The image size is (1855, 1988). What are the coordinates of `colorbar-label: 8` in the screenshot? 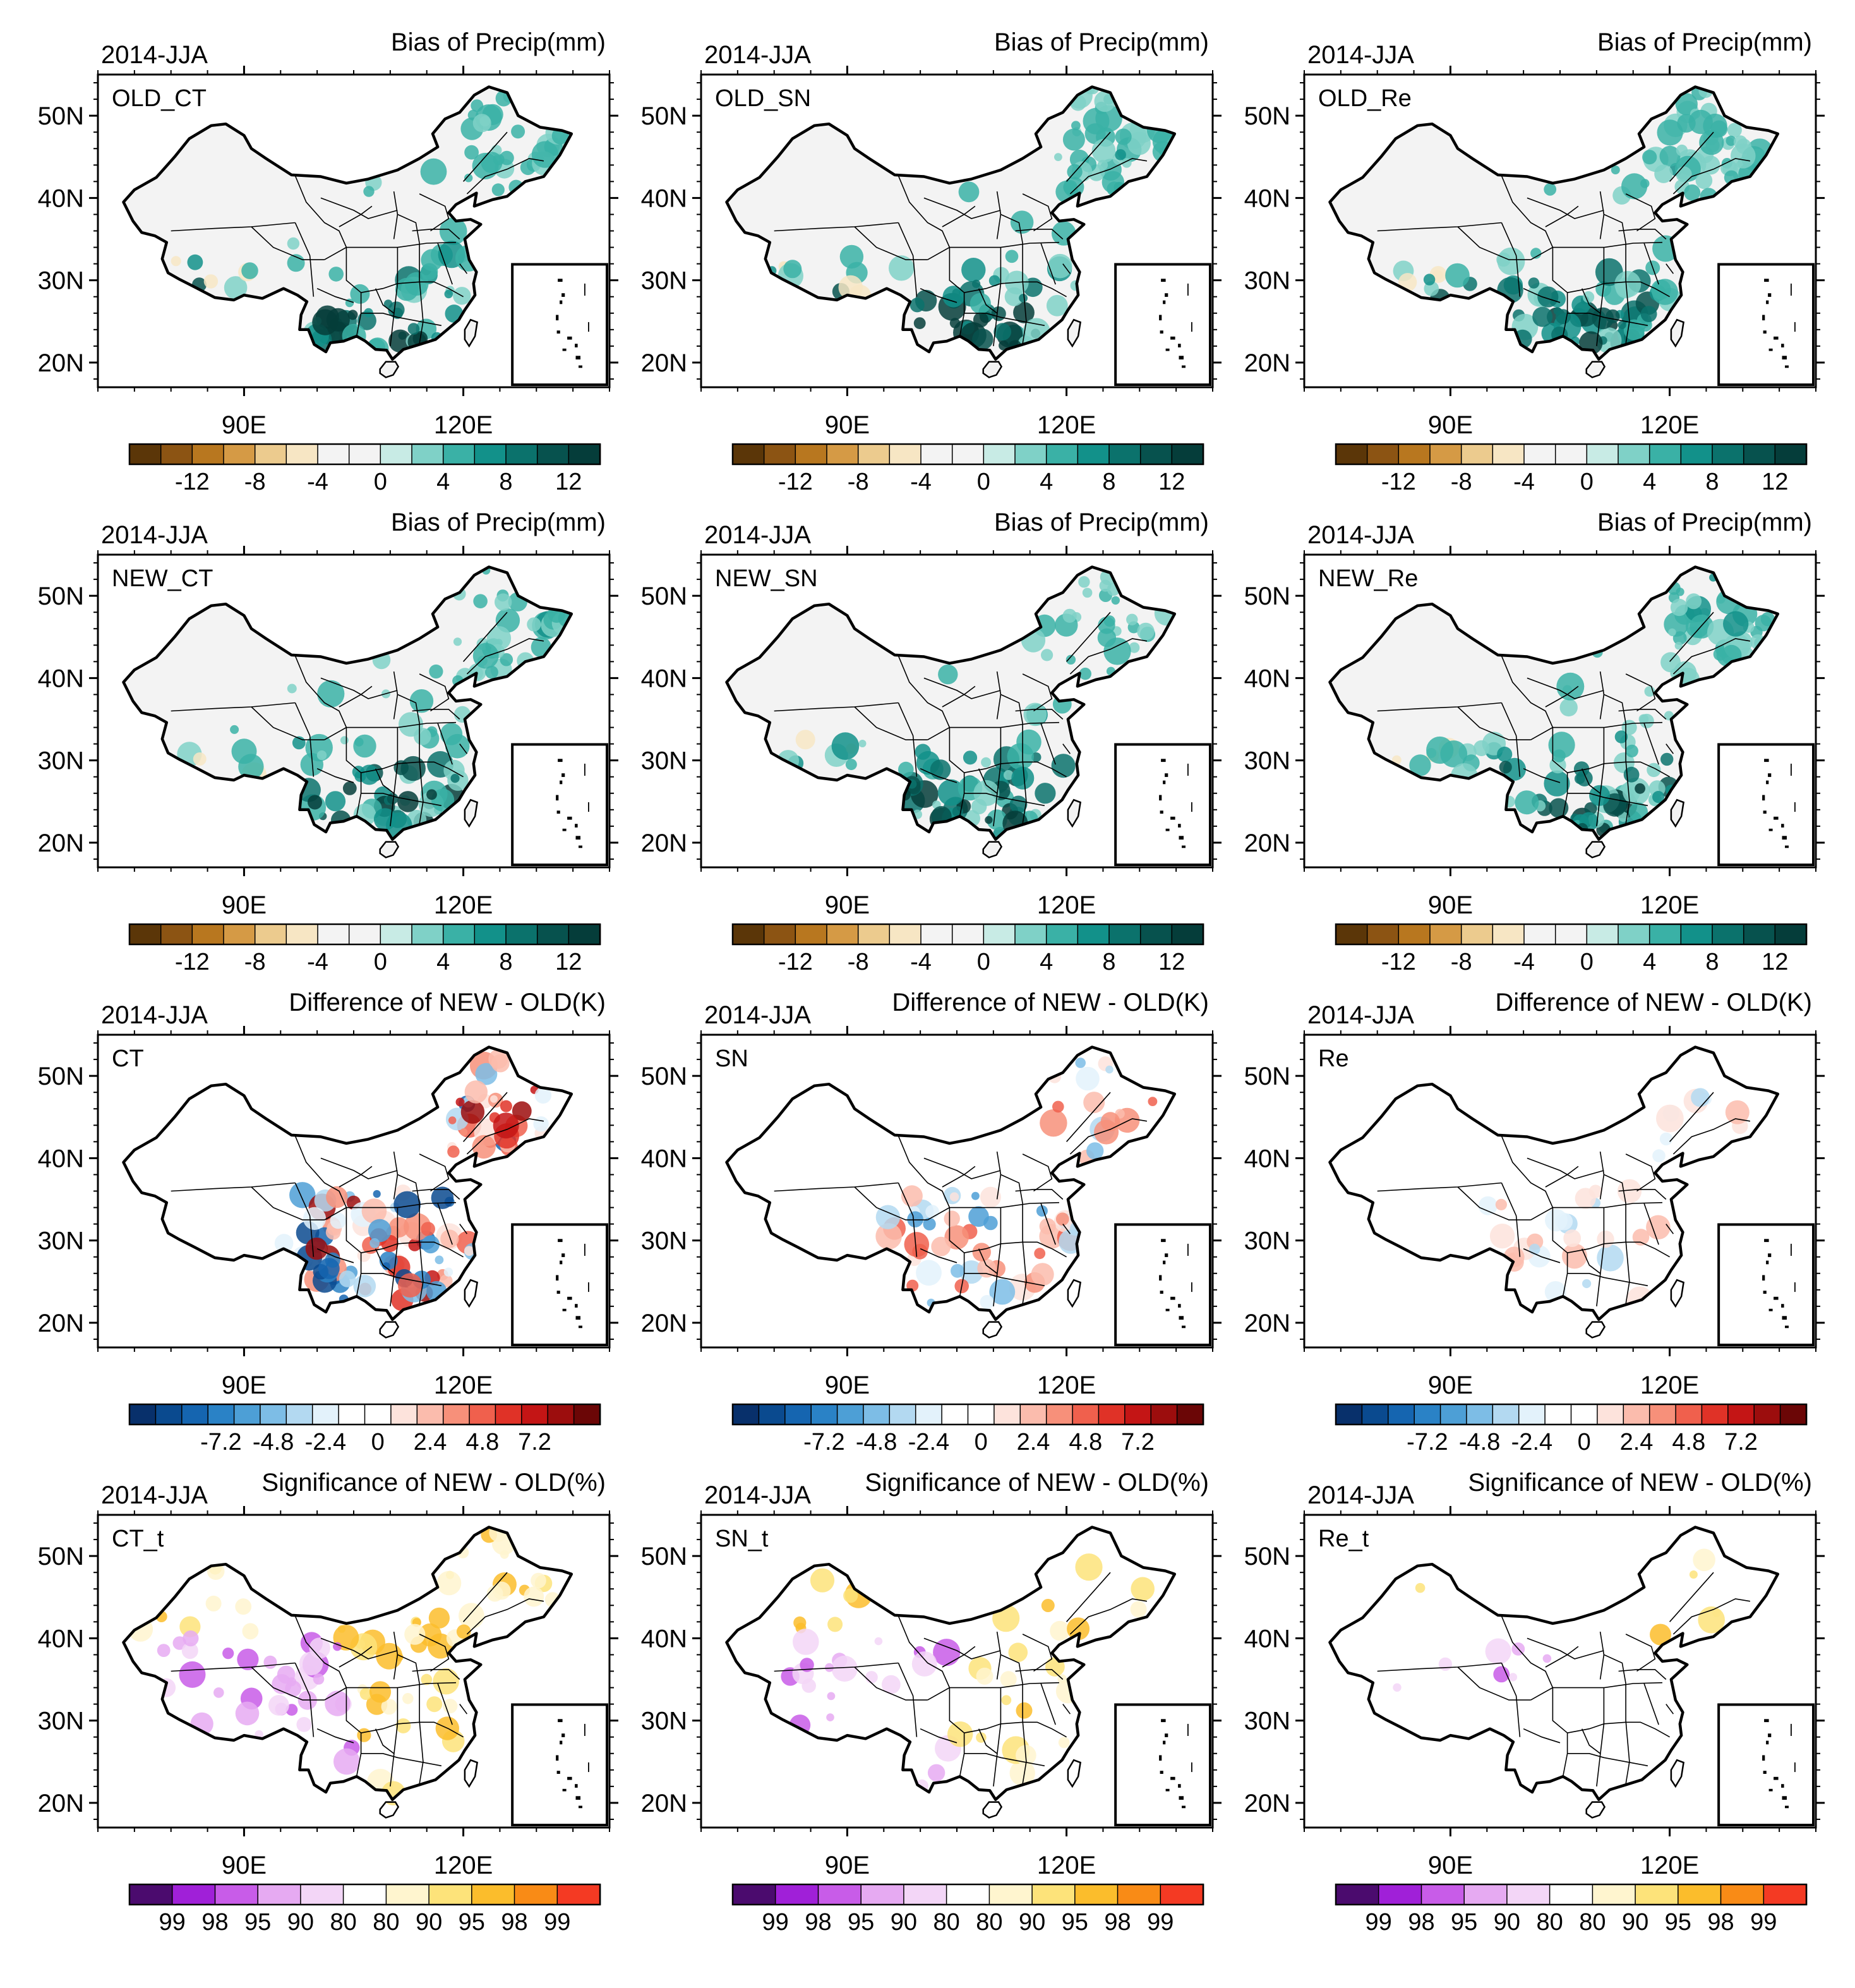 It's located at (1108, 482).